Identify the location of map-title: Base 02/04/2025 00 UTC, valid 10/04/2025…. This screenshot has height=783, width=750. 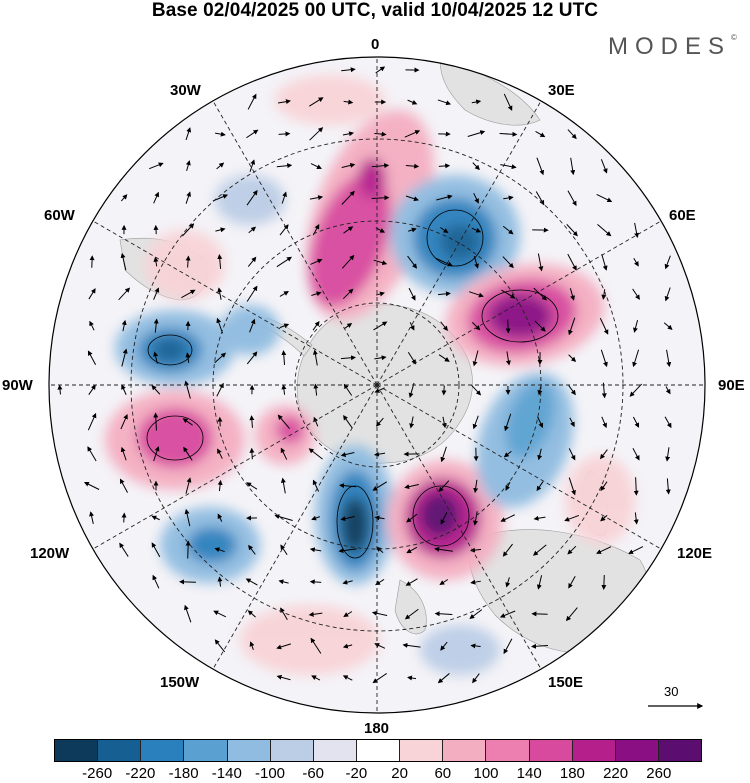
(375, 10).